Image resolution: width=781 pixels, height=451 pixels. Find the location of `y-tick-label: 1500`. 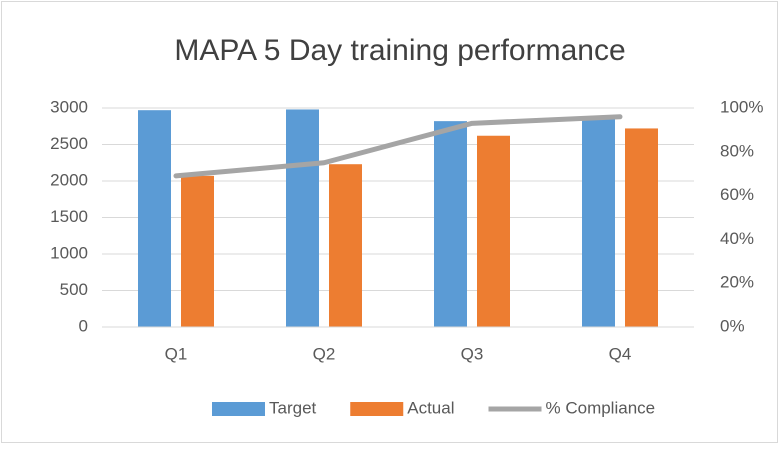

y-tick-label: 1500 is located at coordinates (69, 216).